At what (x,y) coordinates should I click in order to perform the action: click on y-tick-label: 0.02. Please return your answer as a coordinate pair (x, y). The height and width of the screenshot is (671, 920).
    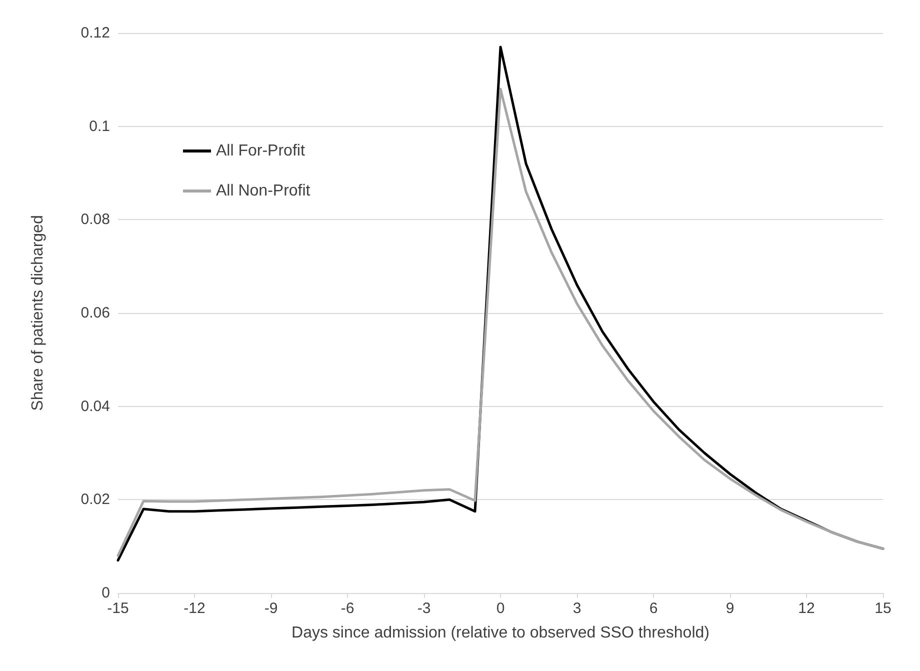
    Looking at the image, I should click on (95, 499).